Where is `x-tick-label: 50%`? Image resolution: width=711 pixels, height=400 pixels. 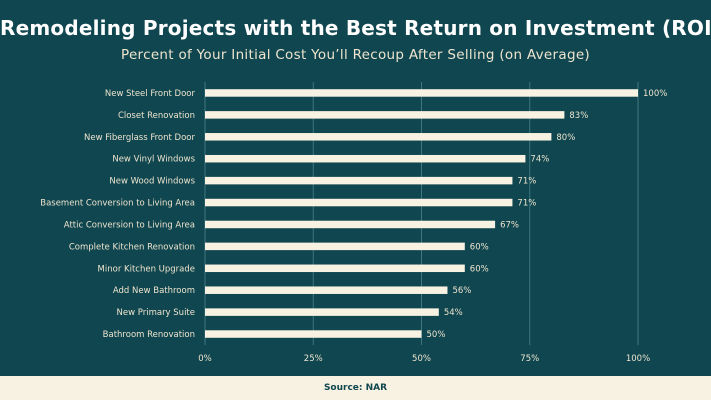 x-tick-label: 50% is located at coordinates (421, 359).